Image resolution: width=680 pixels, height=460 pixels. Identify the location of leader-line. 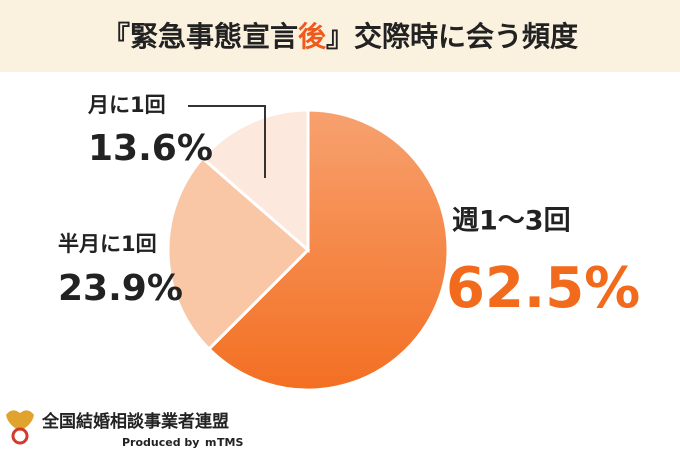
(227, 141).